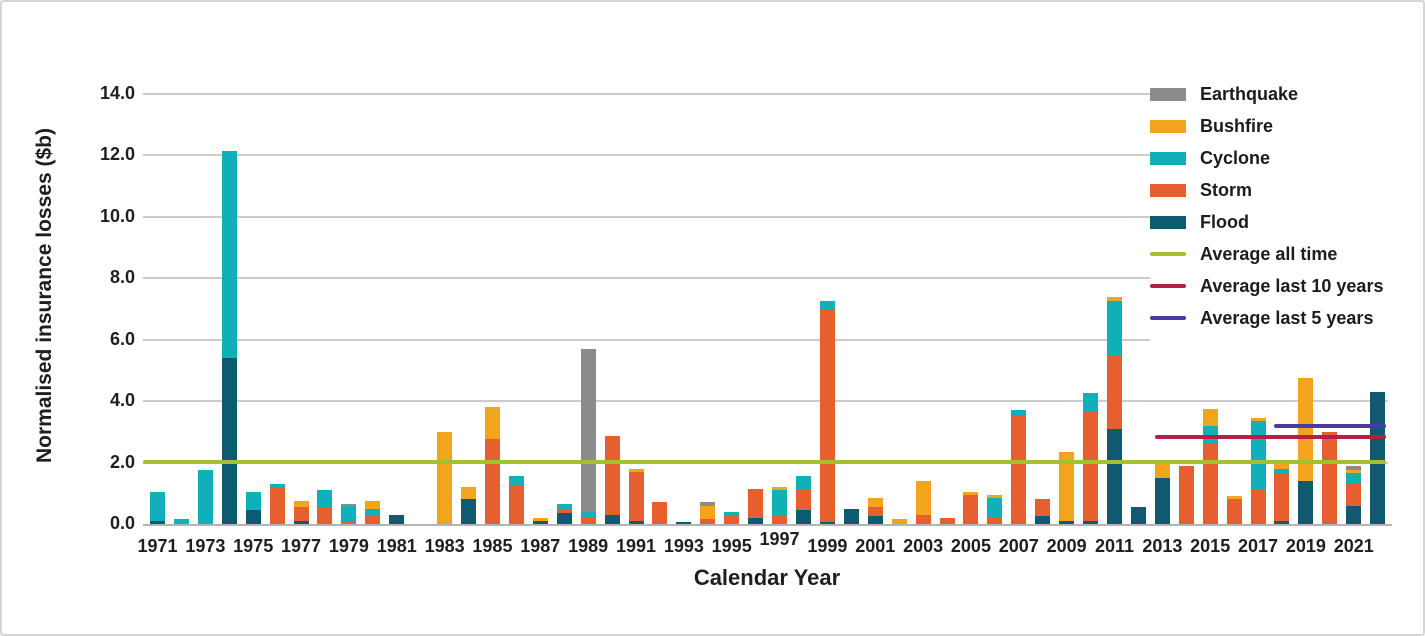 This screenshot has height=636, width=1425. What do you see at coordinates (588, 546) in the screenshot?
I see `x-tick-label: 1989` at bounding box center [588, 546].